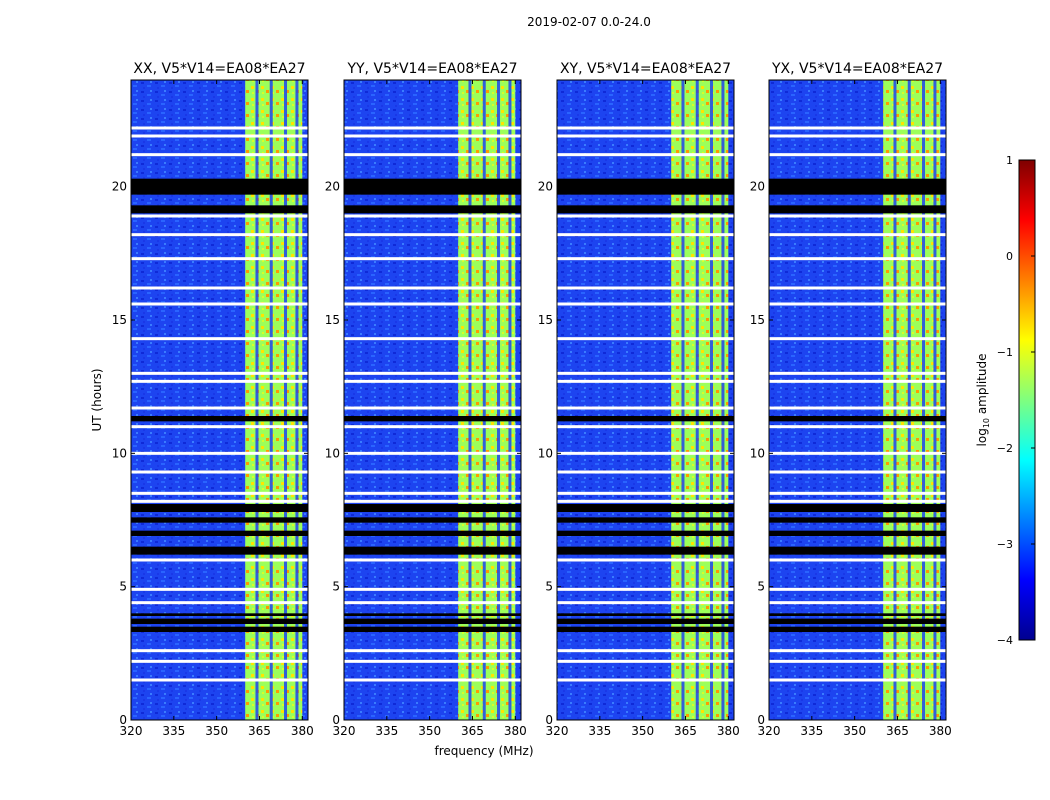  Describe the element at coordinates (1009, 160) in the screenshot. I see `colorbar-tick-label: 1` at that location.